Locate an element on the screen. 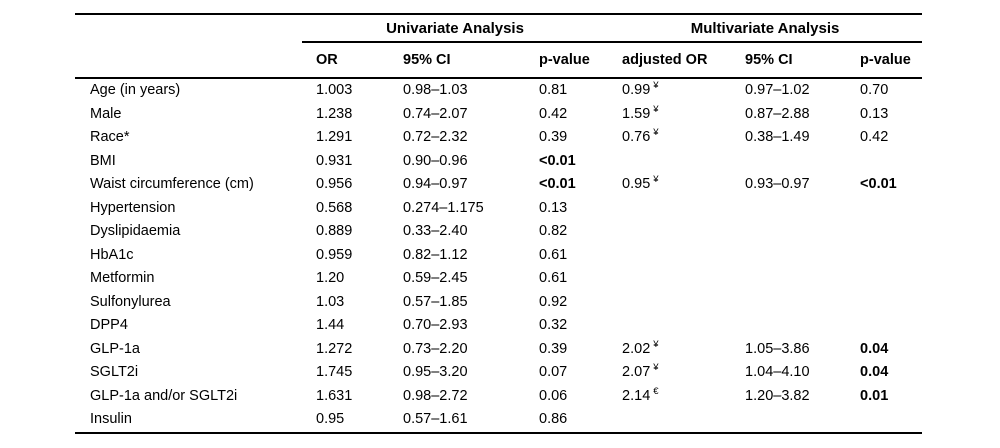  cell-adjusted-or: 1.59 ¥ is located at coordinates (640, 112).